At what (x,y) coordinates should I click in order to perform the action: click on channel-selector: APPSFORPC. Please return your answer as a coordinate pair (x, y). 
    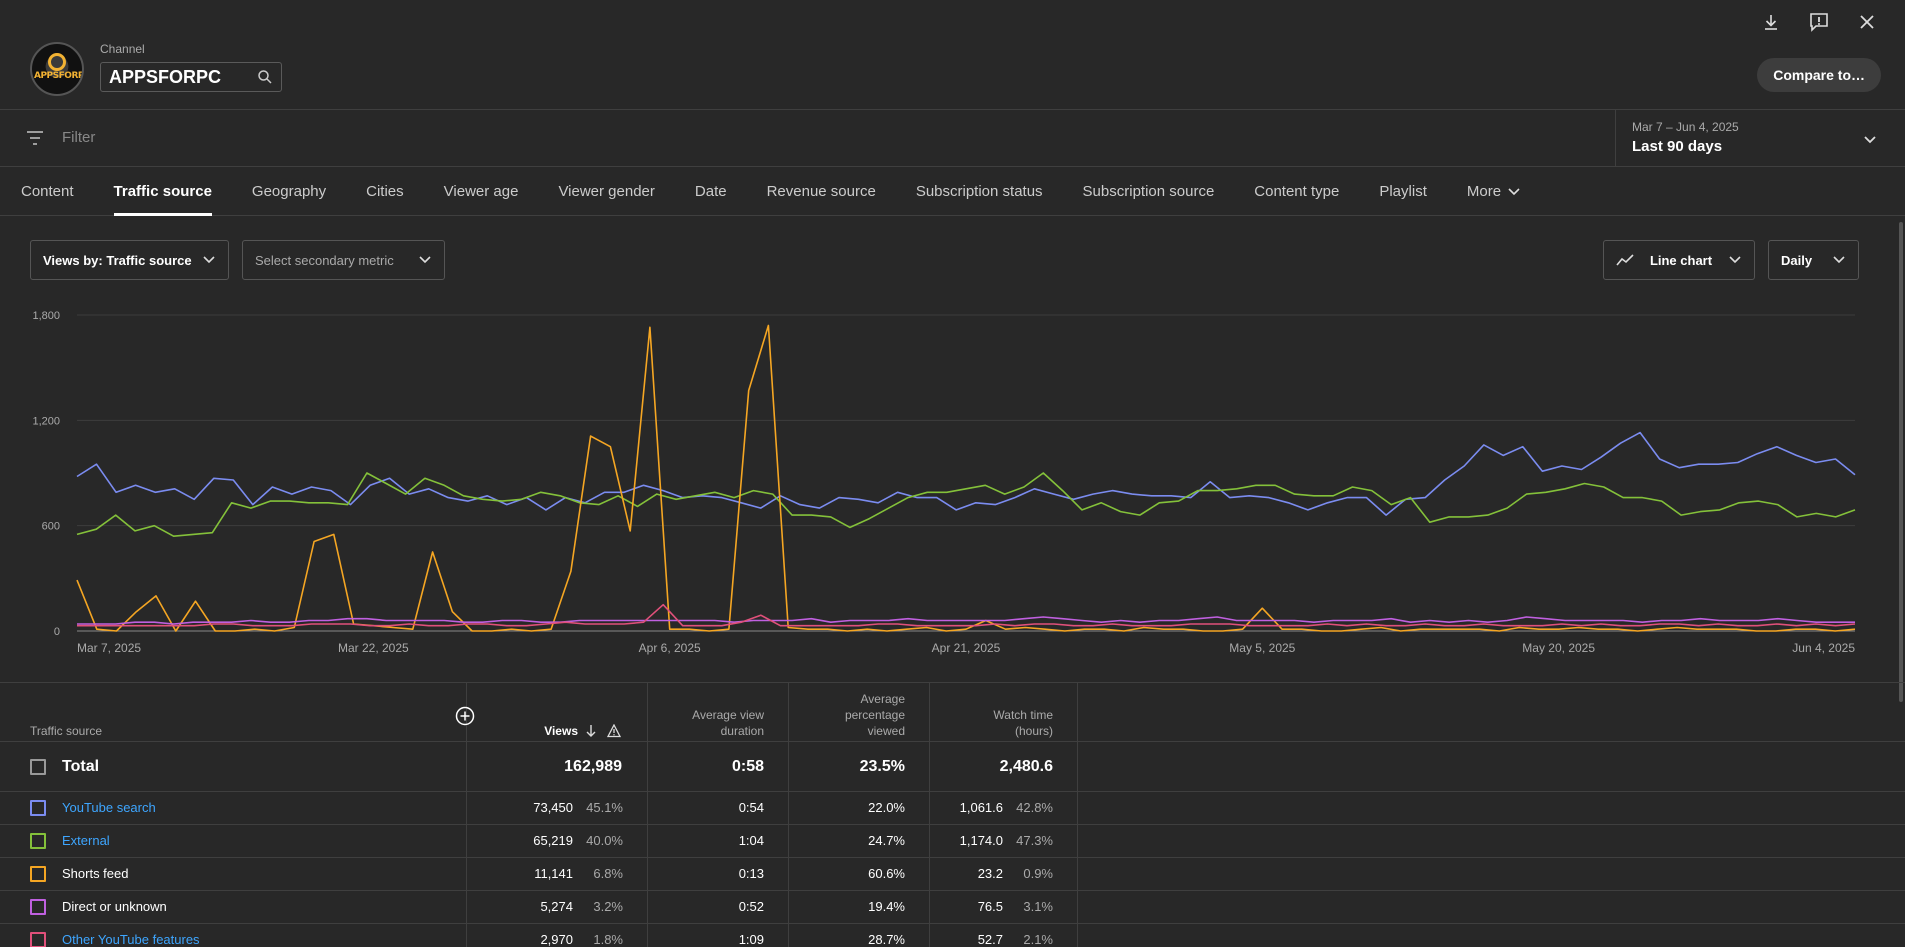
    Looking at the image, I should click on (191, 77).